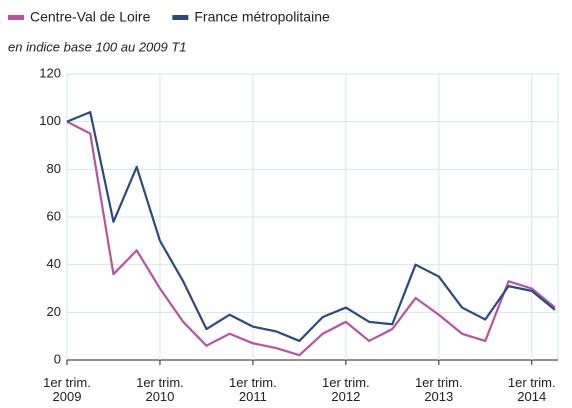 Image resolution: width=572 pixels, height=408 pixels. I want to click on x-tick-label: 1er trim. 2014, so click(531, 389).